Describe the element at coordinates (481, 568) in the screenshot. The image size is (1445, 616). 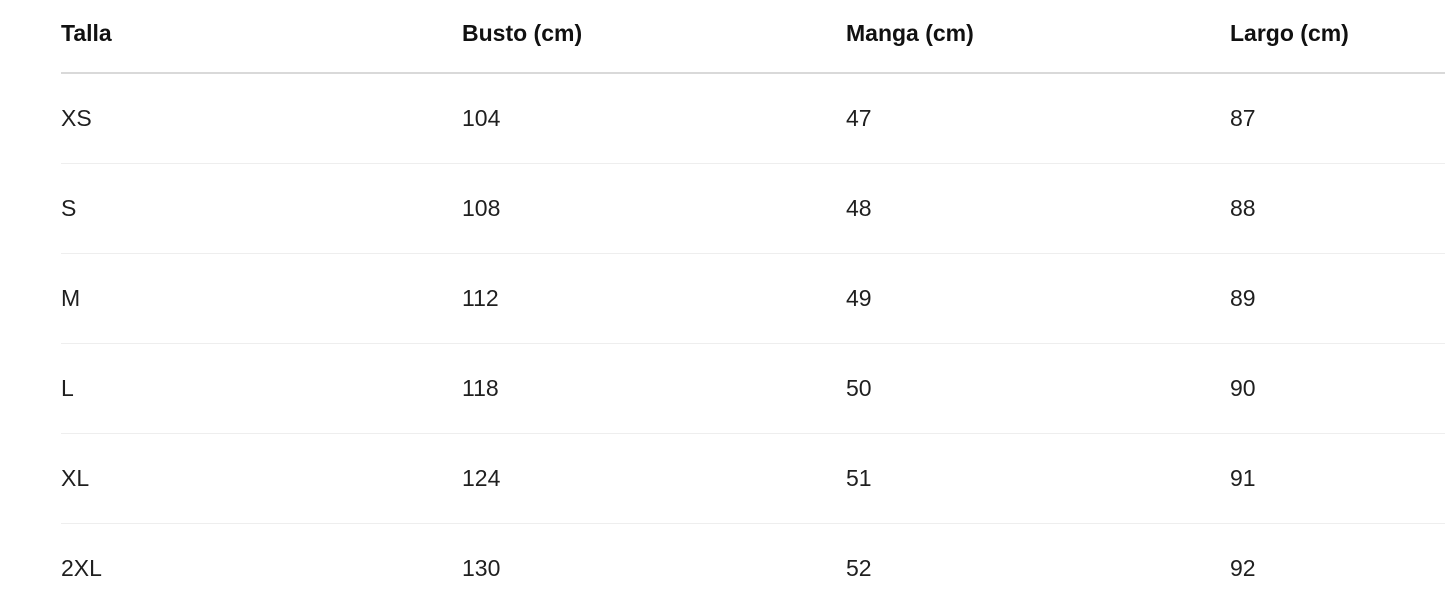
I see `cell-busto: 130` at that location.